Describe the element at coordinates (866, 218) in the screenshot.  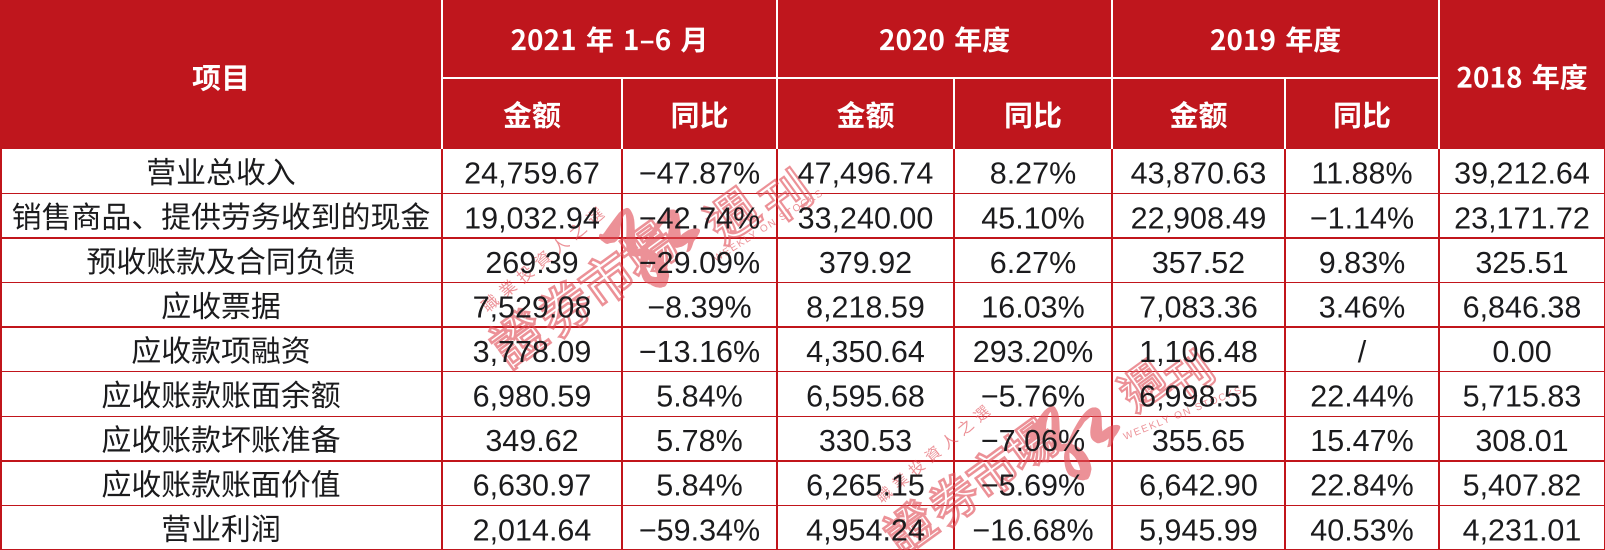
I see `svg-text: 33,240.00` at that location.